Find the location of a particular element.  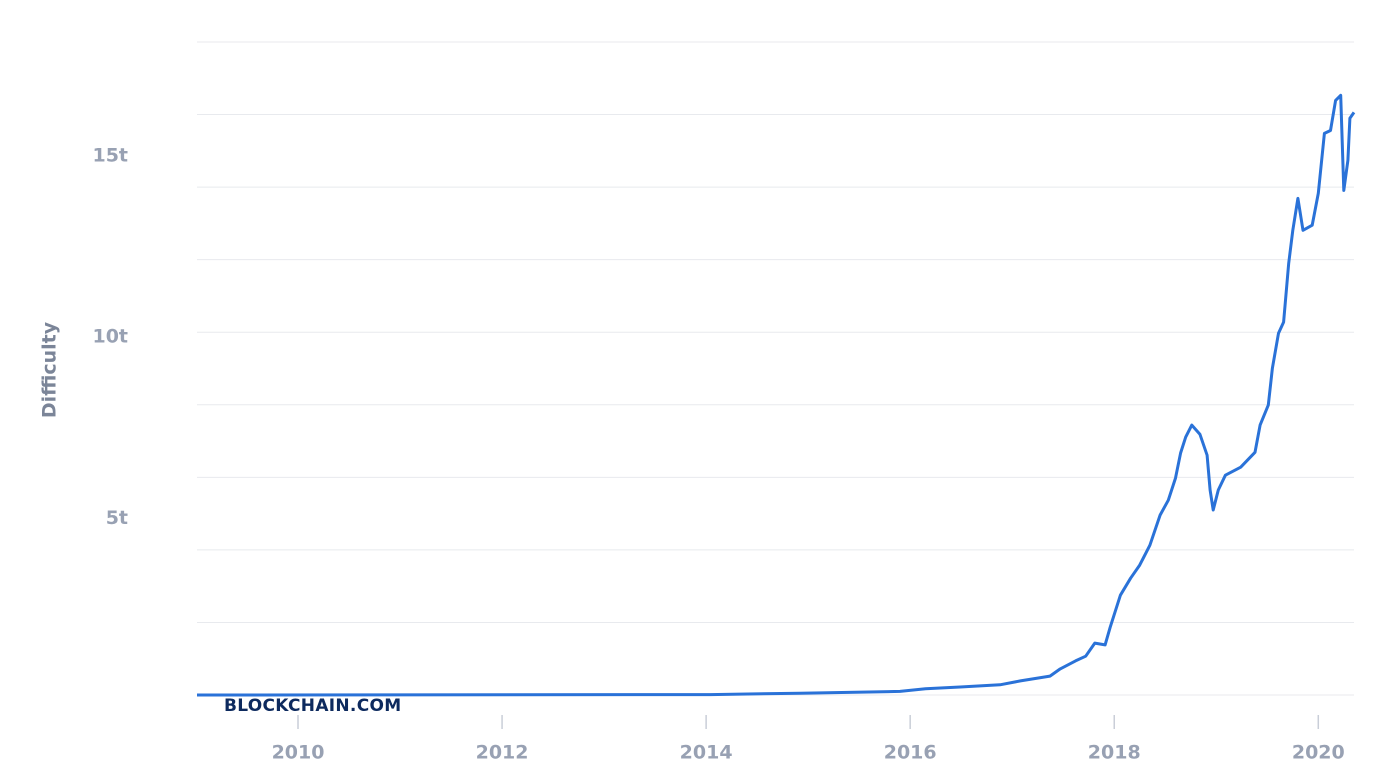

y-tick-label: 5t is located at coordinates (117, 518).